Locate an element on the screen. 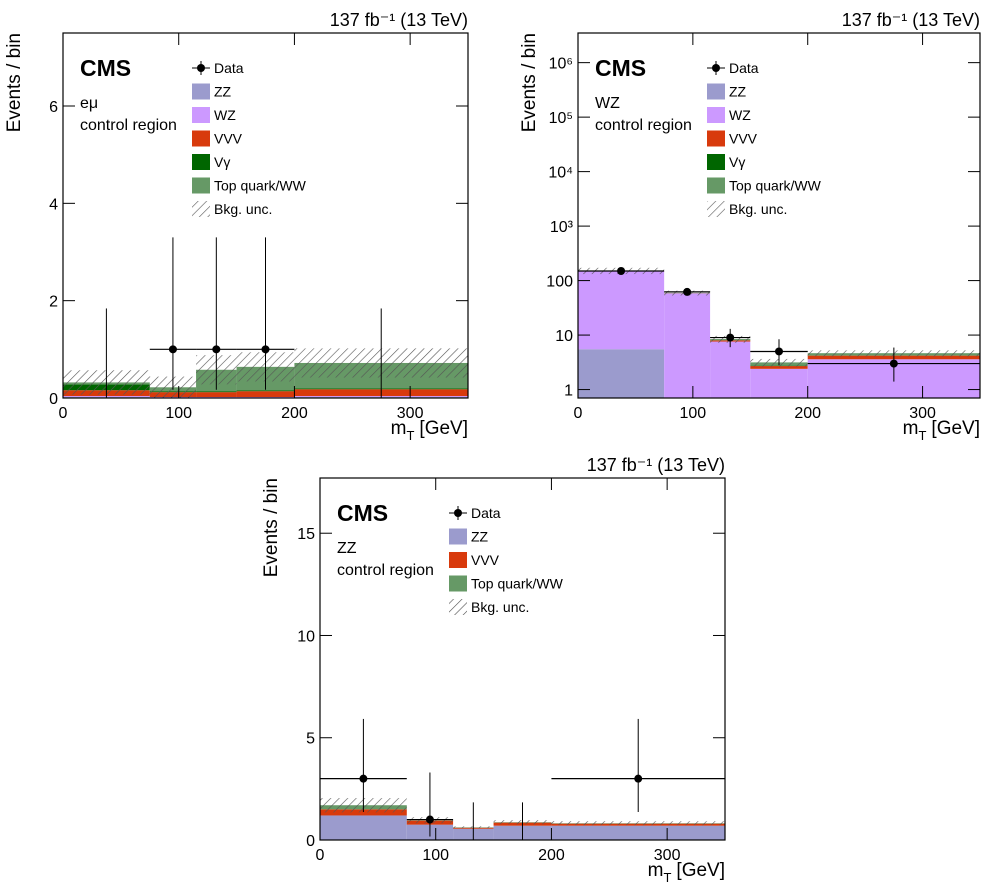 This screenshot has height=885, width=985. y-tick-label: 10³ is located at coordinates (562, 227).